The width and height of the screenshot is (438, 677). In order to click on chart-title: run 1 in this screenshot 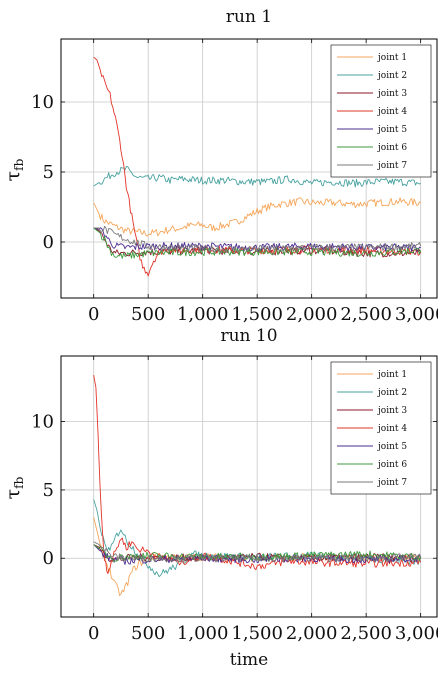, I will do `click(249, 17)`.